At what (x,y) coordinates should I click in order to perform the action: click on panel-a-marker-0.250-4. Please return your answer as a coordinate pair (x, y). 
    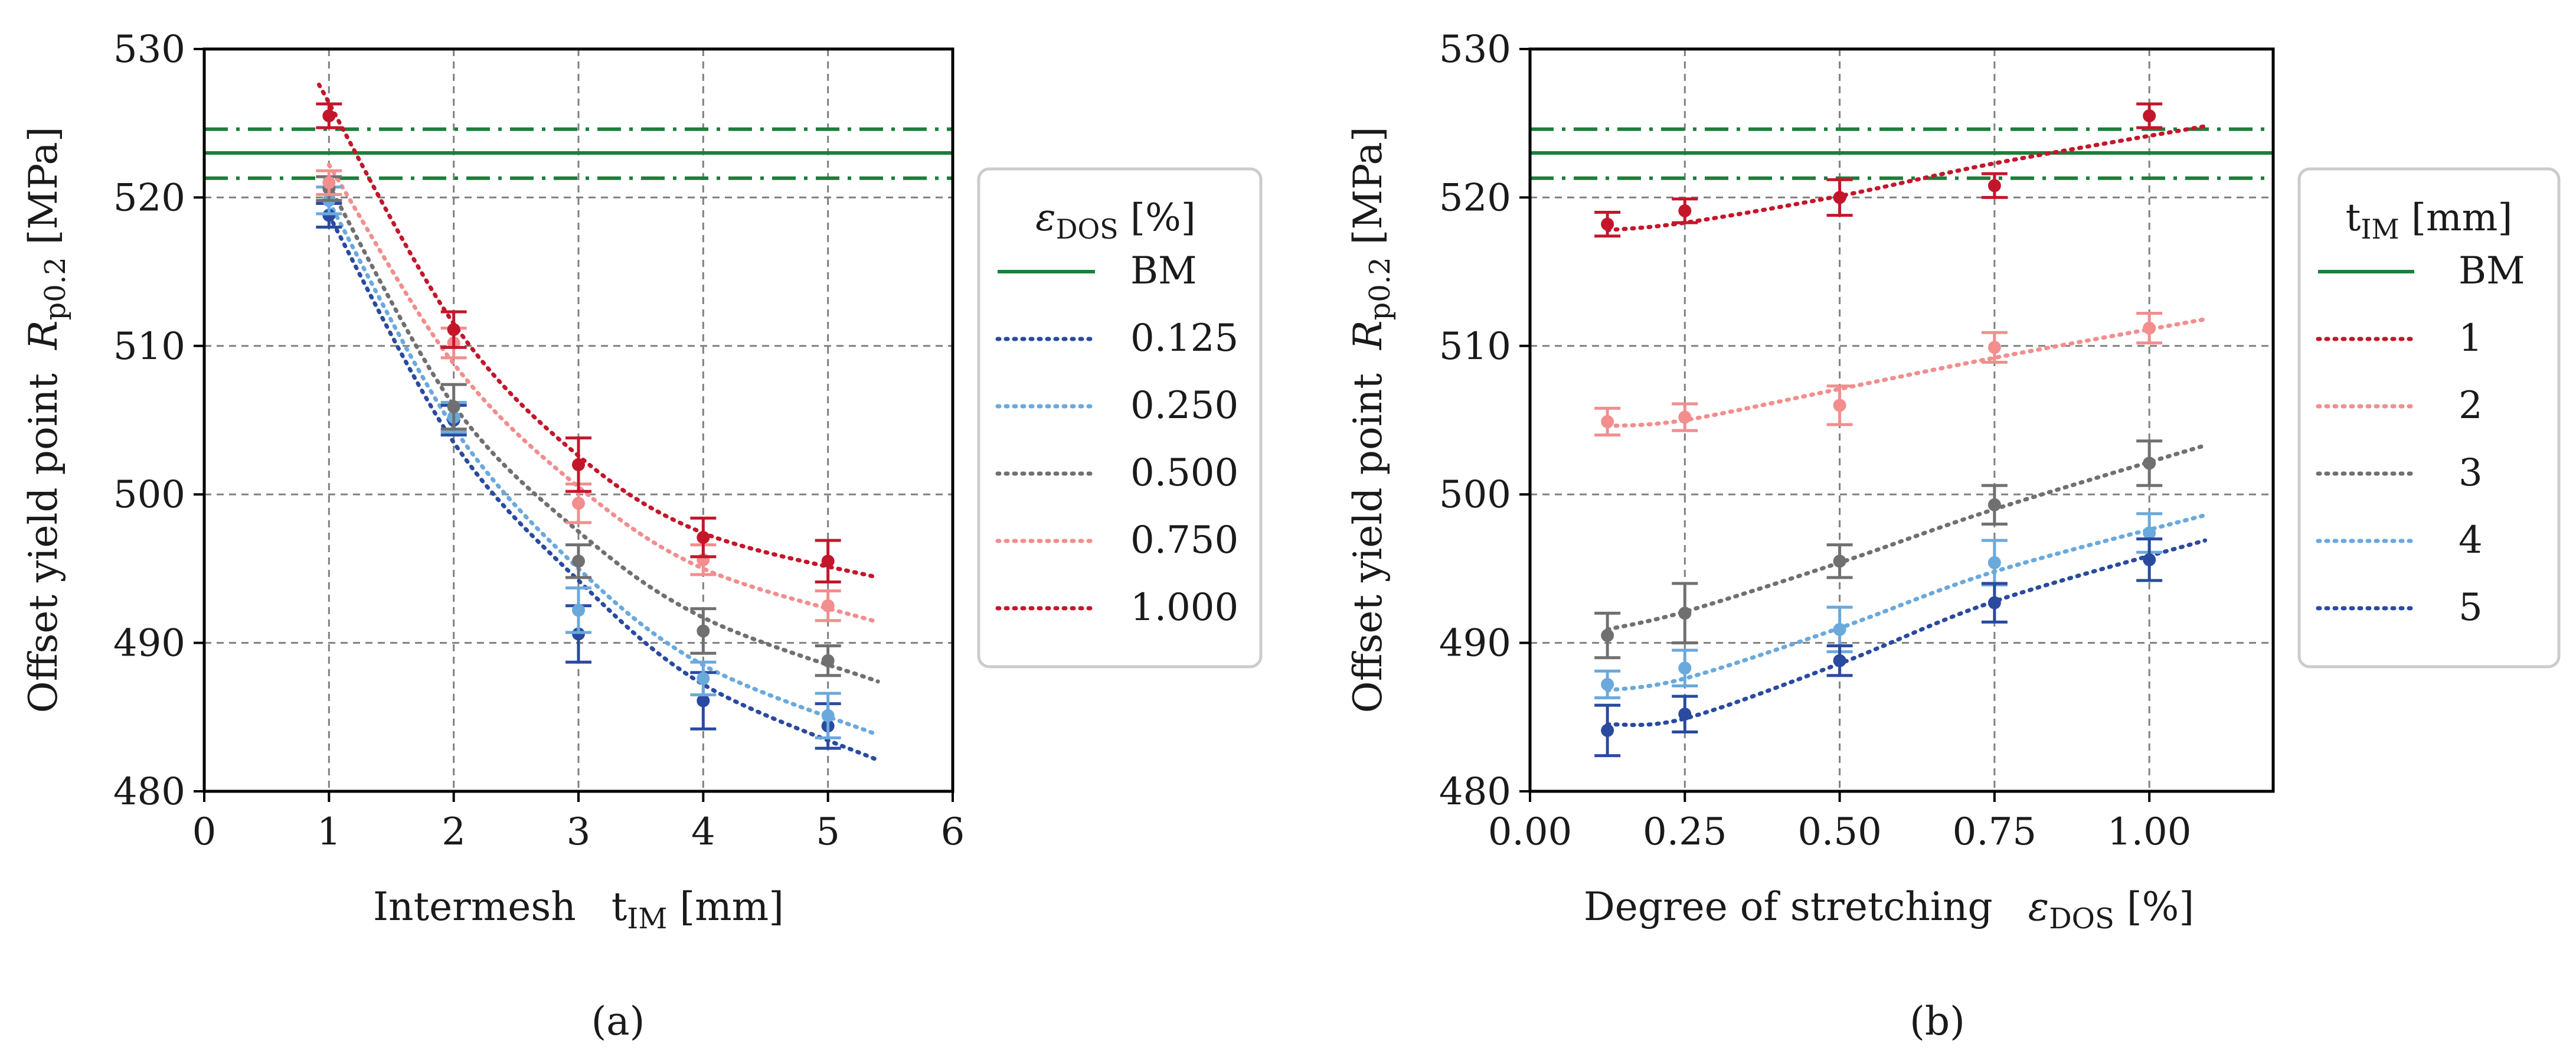
    Looking at the image, I should click on (828, 715).